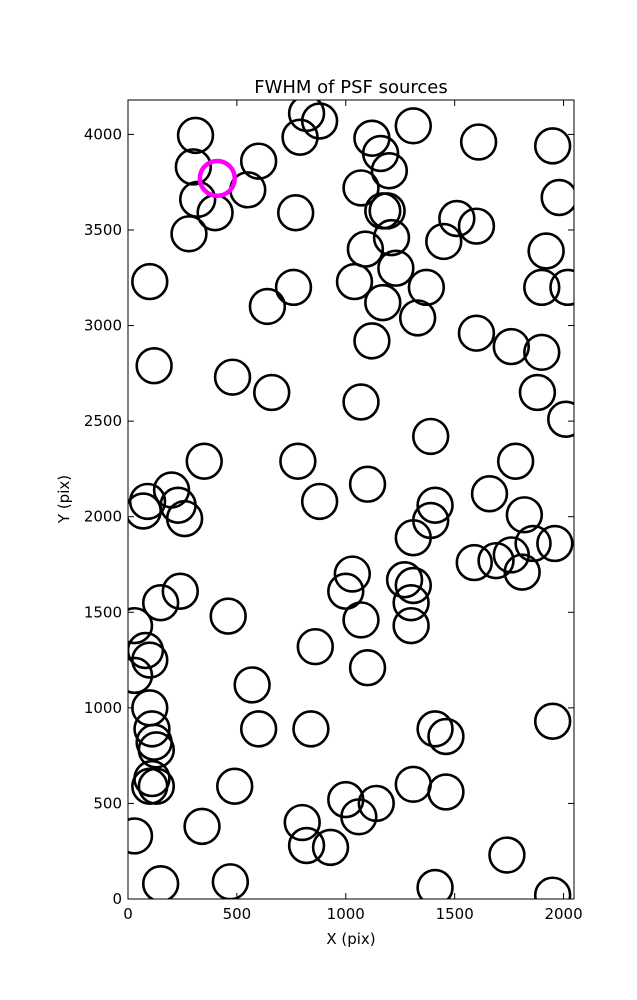 Image resolution: width=637 pixels, height=1000 pixels. What do you see at coordinates (351, 87) in the screenshot?
I see `chart-title: FWHM of PSF sources` at bounding box center [351, 87].